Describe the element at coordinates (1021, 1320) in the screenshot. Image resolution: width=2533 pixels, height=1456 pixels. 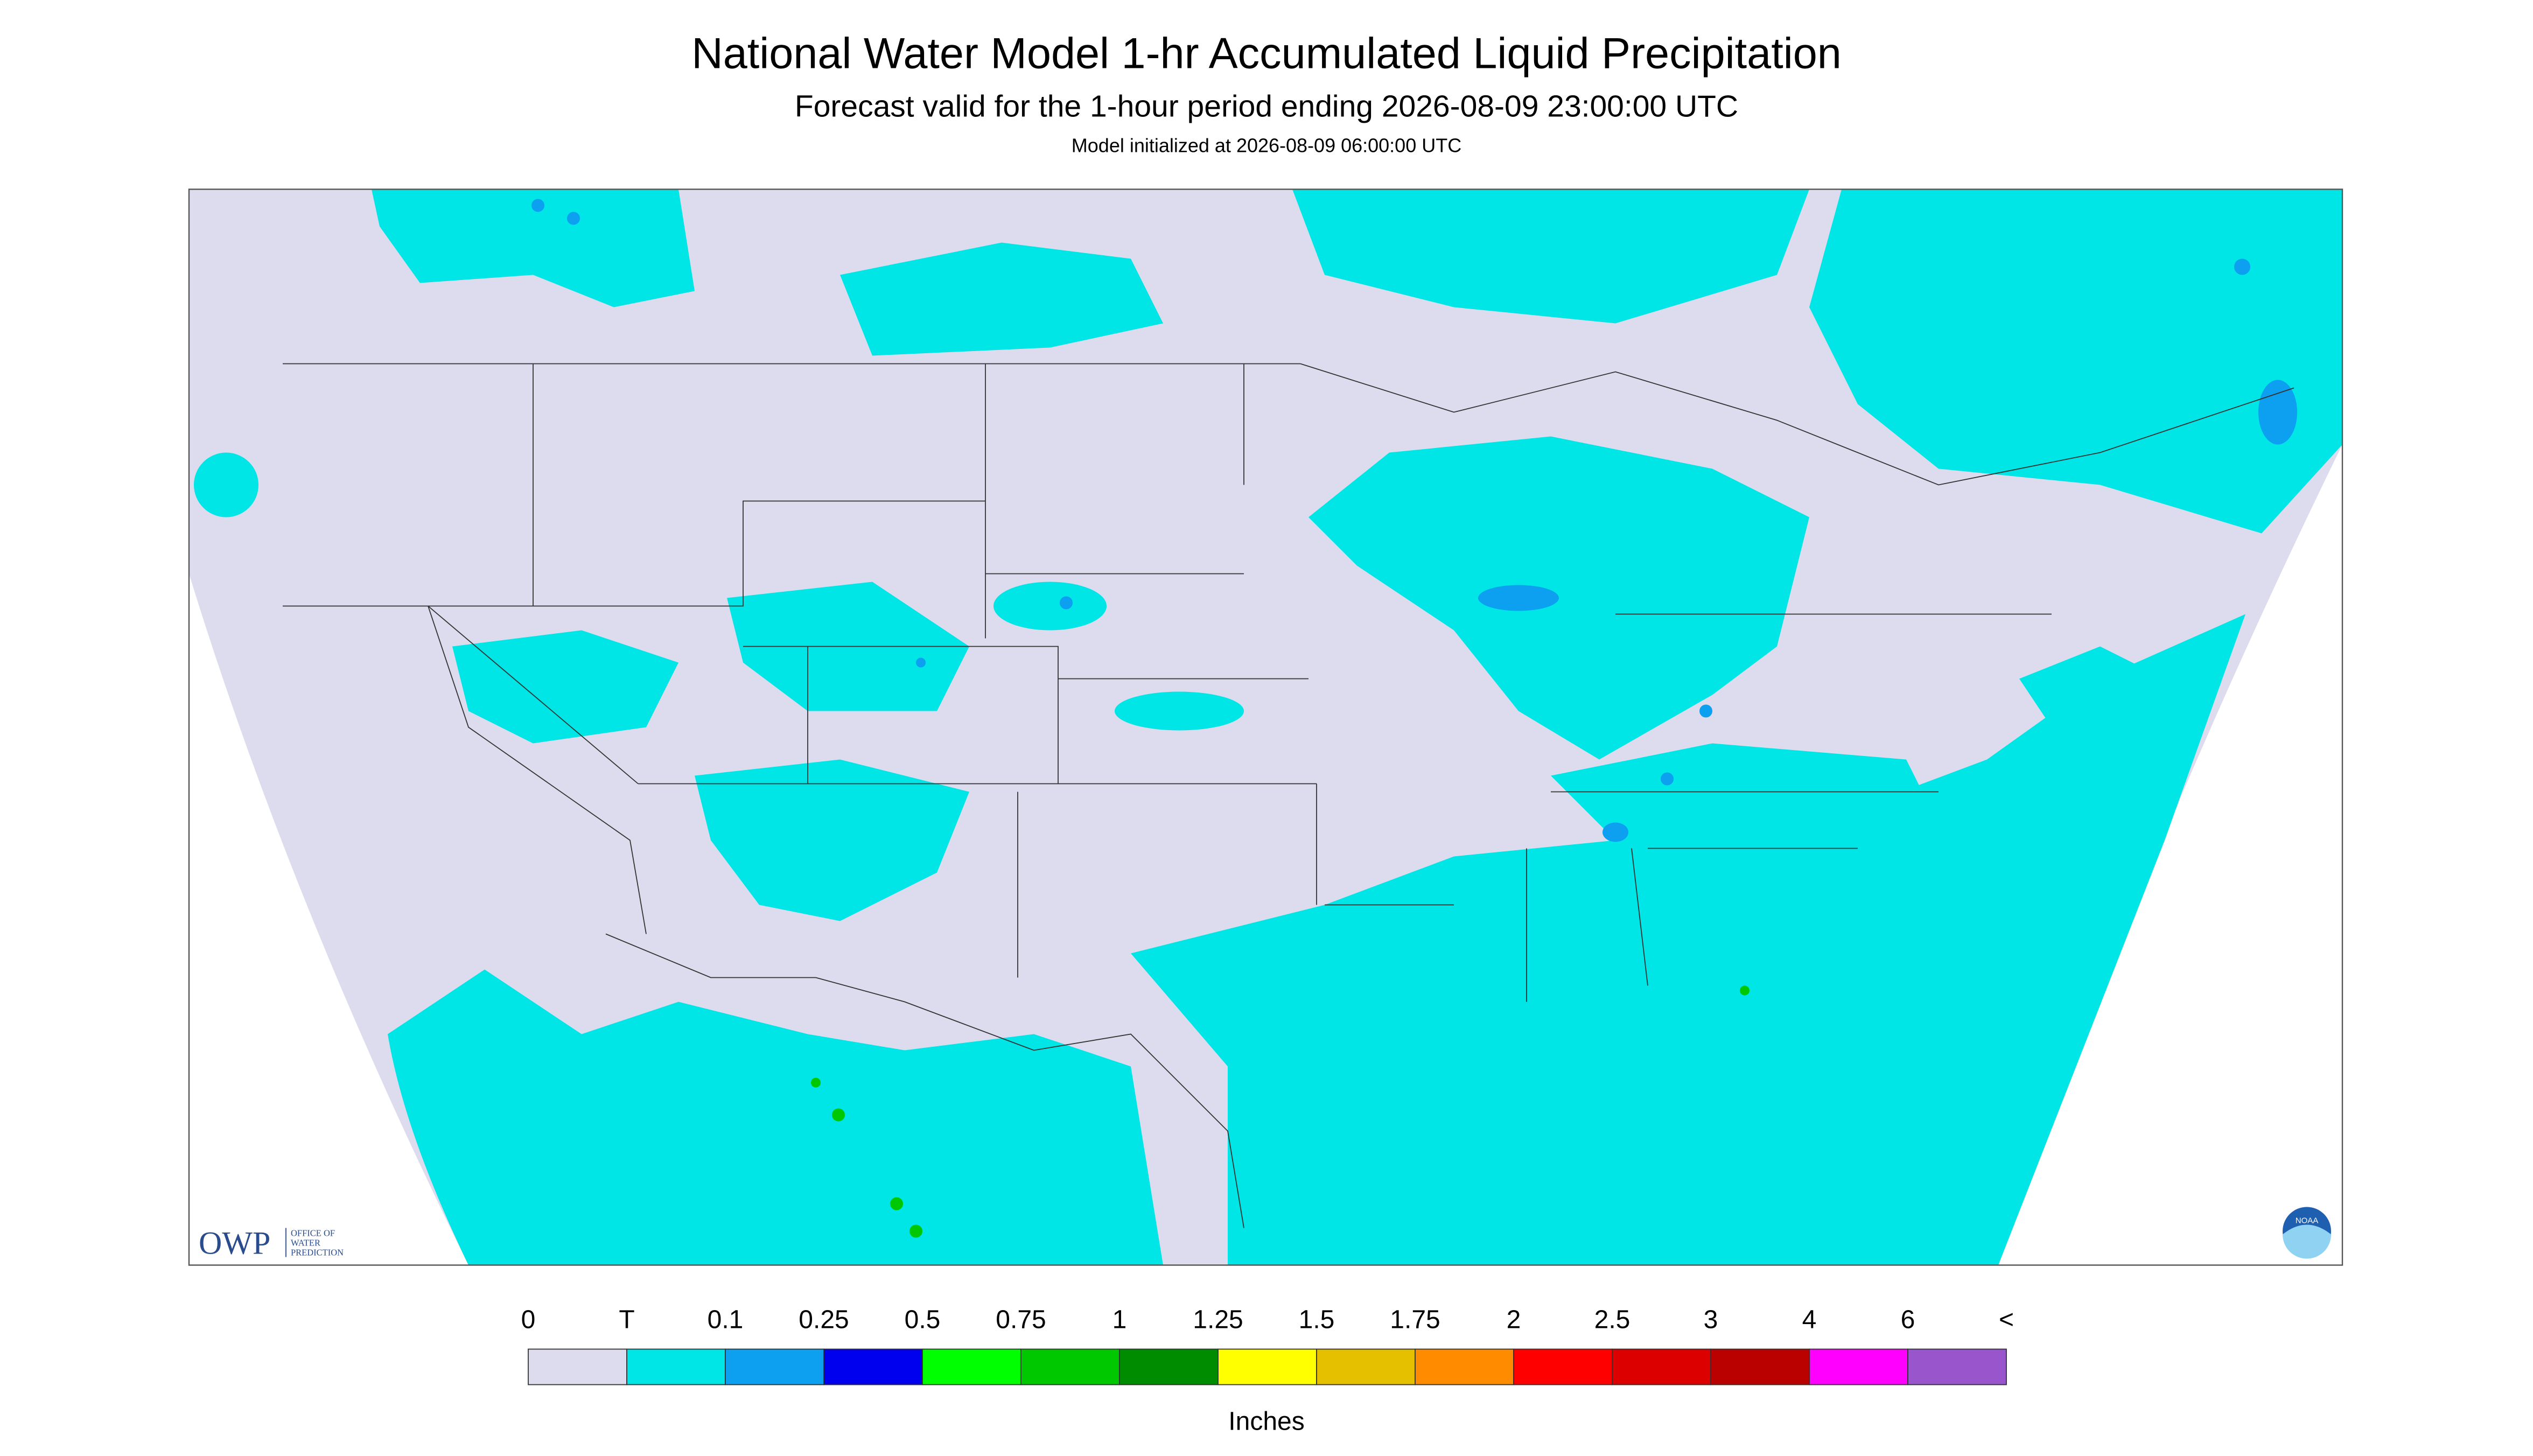
I see `legend-label: 0.75` at that location.